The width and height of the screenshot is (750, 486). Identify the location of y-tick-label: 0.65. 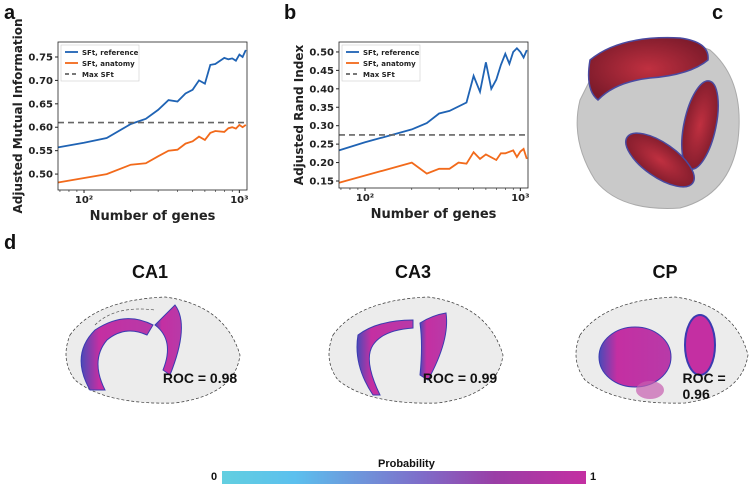
(40, 104).